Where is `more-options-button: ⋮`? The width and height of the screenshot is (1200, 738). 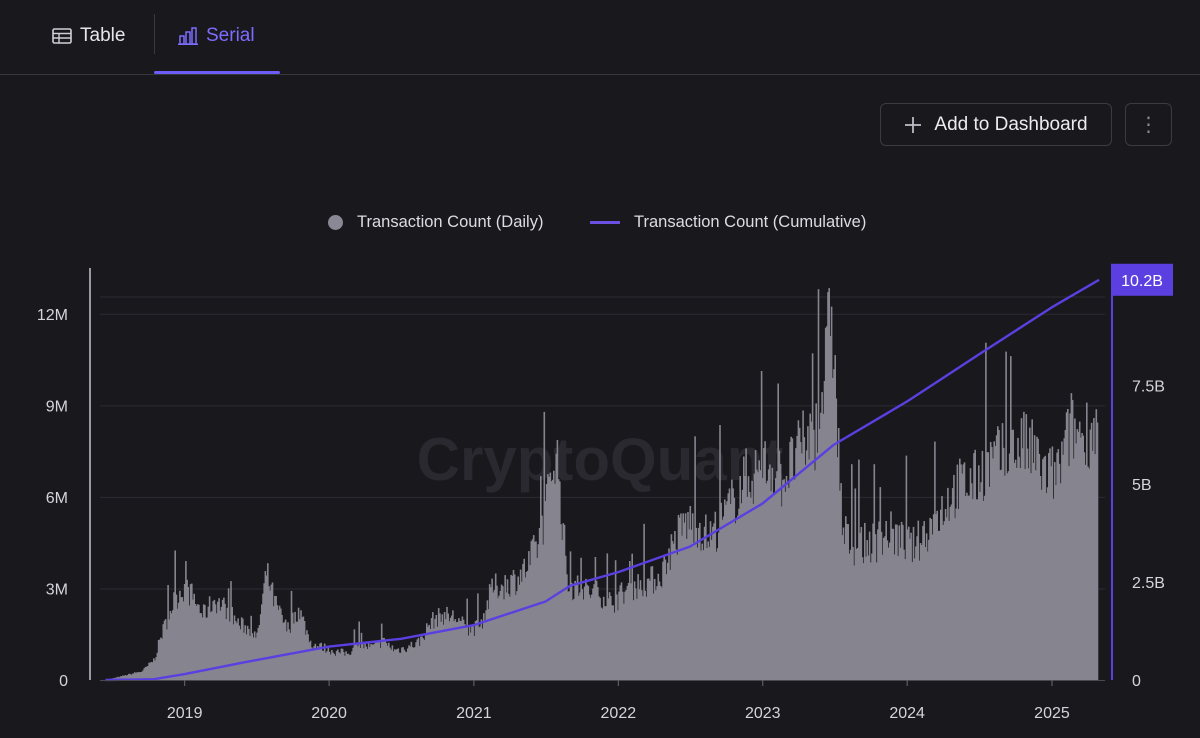
more-options-button: ⋮ is located at coordinates (1148, 124).